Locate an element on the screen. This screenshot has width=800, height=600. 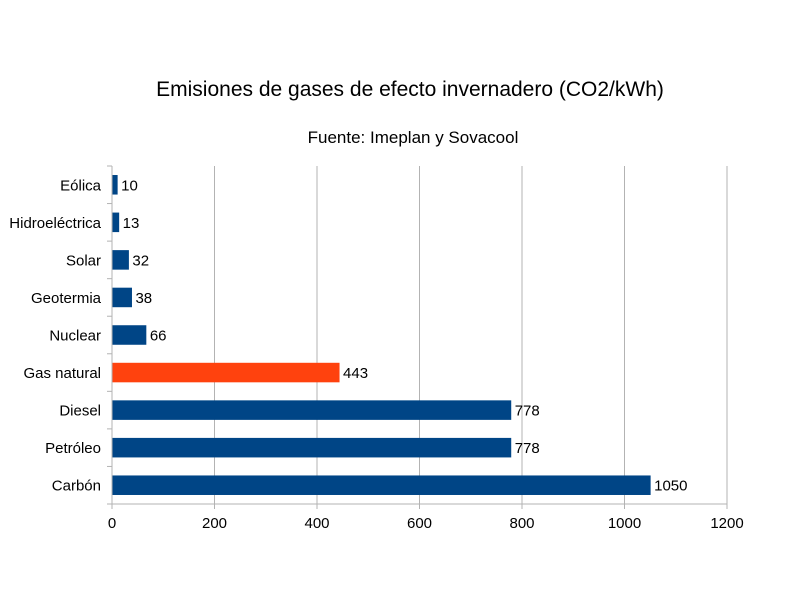
bar-solar is located at coordinates (120, 260).